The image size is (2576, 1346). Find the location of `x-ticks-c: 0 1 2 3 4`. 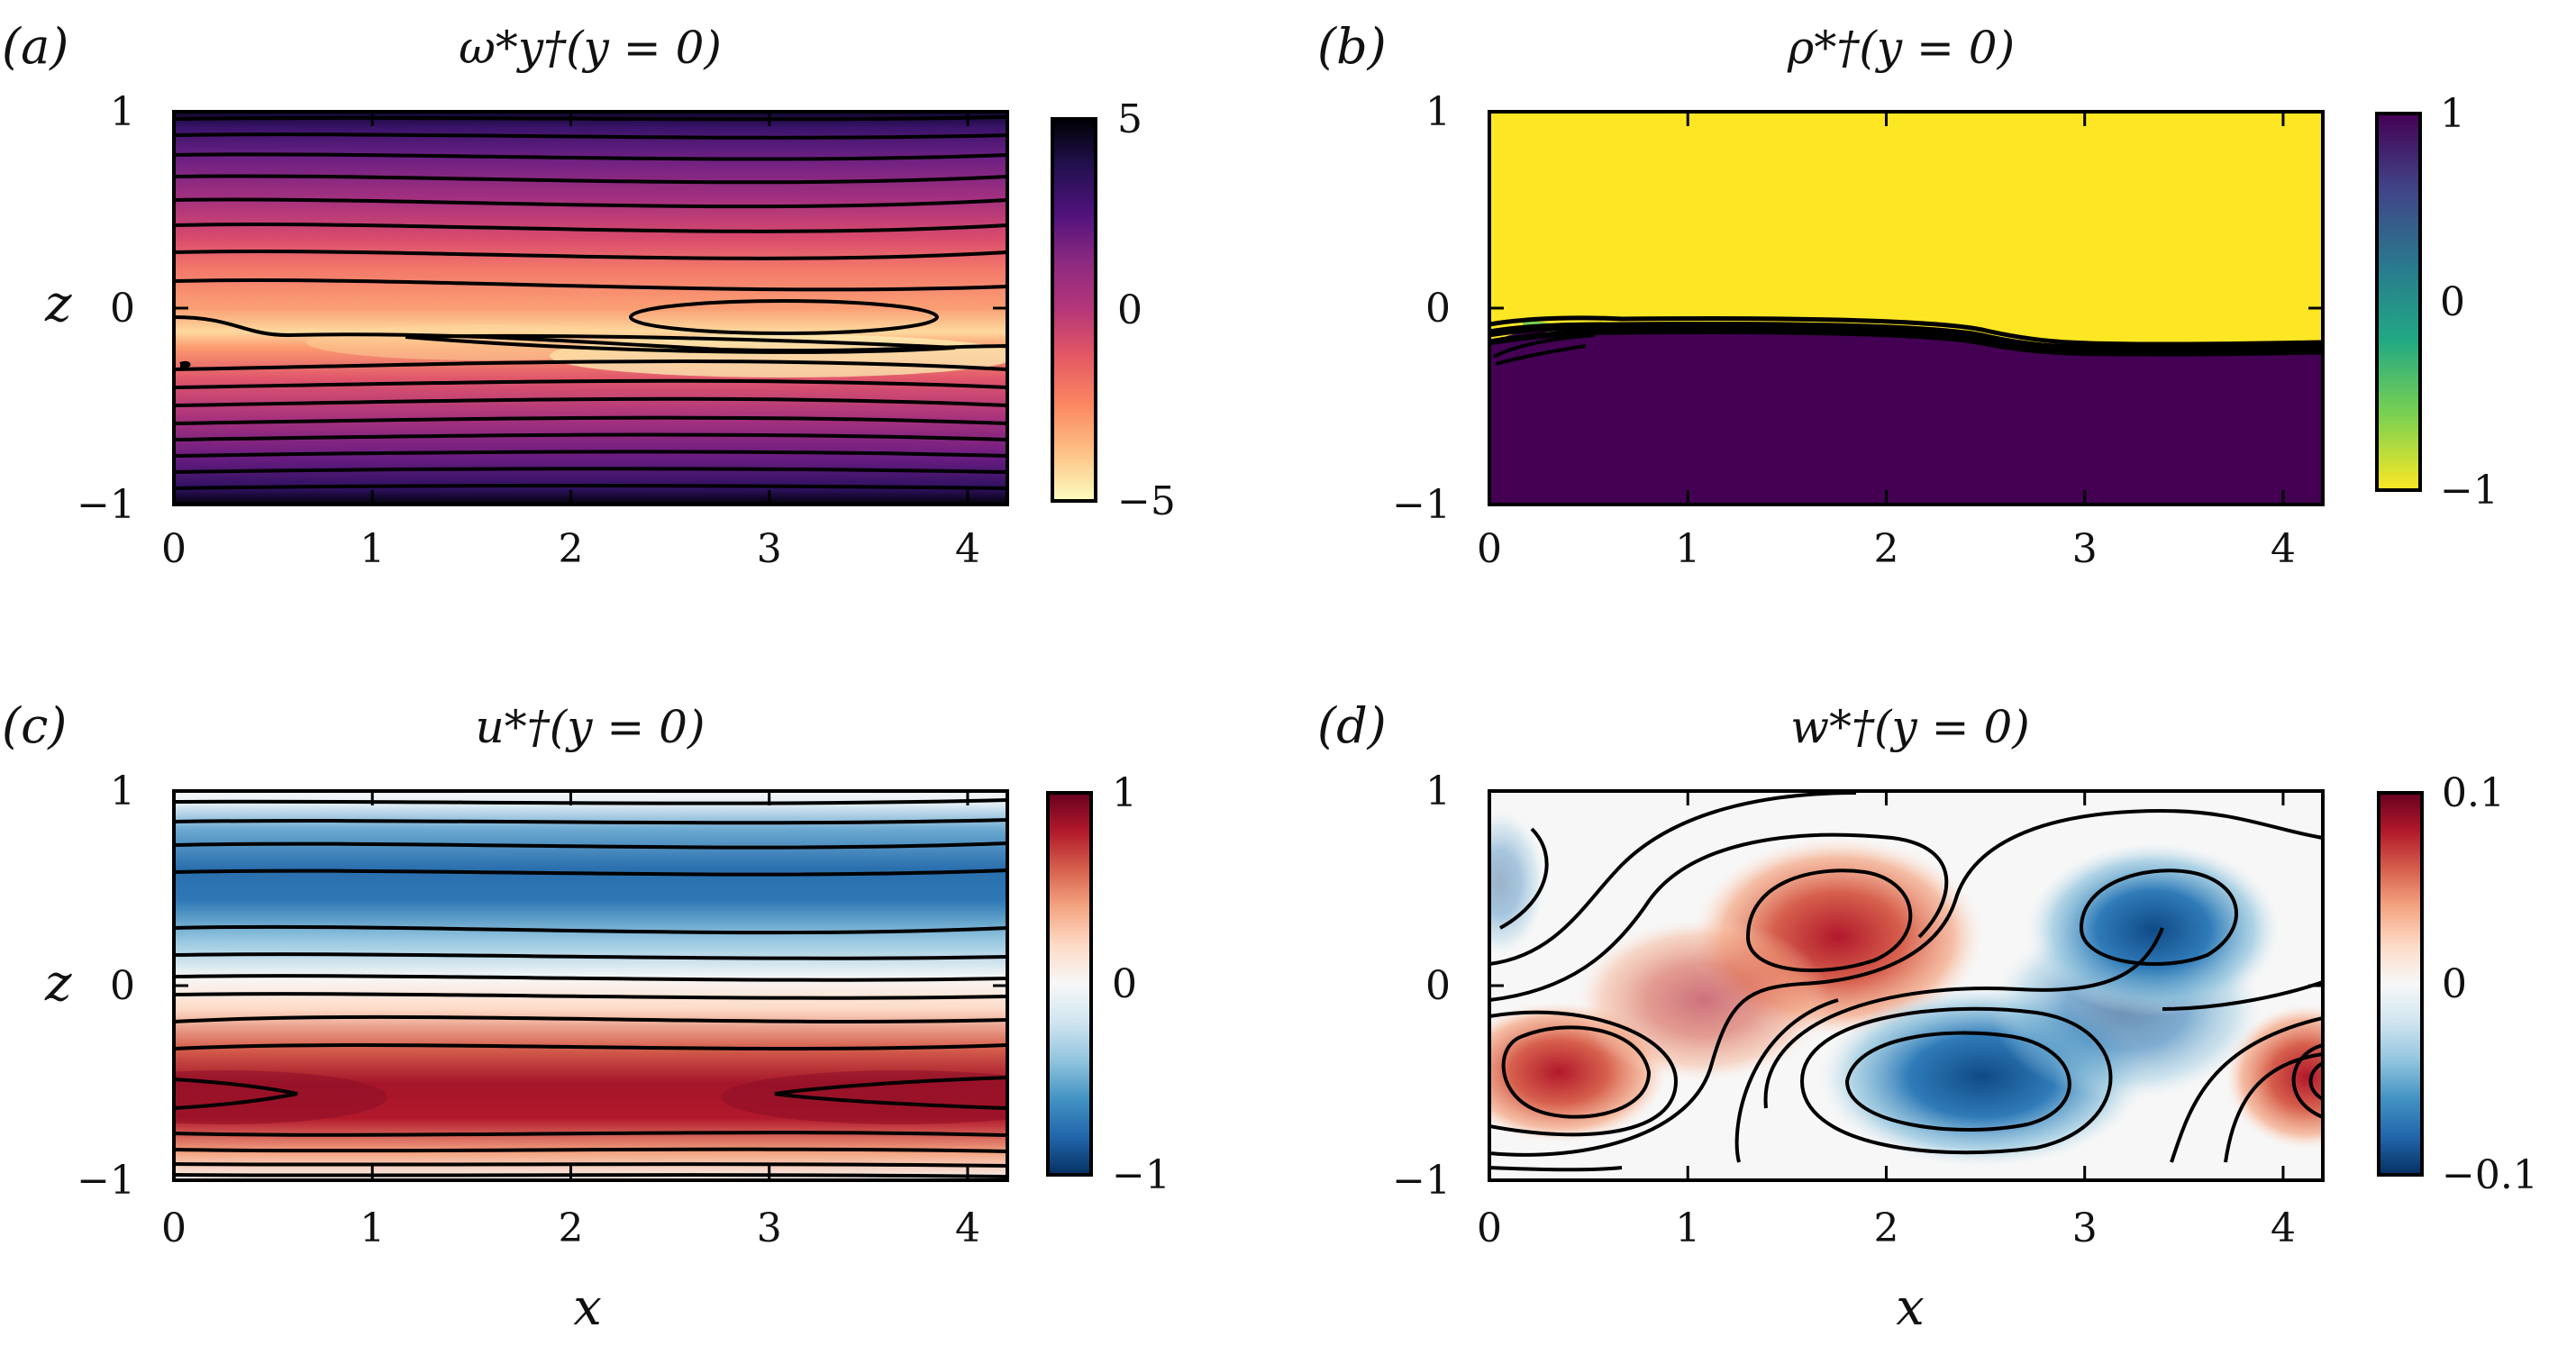

x-ticks-c: 0 1 2 3 4 is located at coordinates (570, 1021).